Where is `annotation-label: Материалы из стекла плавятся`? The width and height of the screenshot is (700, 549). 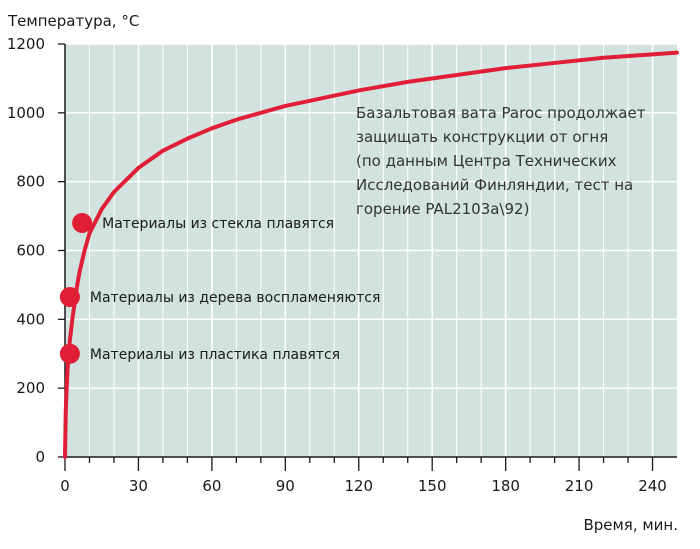
annotation-label: Материалы из стекла плавятся is located at coordinates (218, 224).